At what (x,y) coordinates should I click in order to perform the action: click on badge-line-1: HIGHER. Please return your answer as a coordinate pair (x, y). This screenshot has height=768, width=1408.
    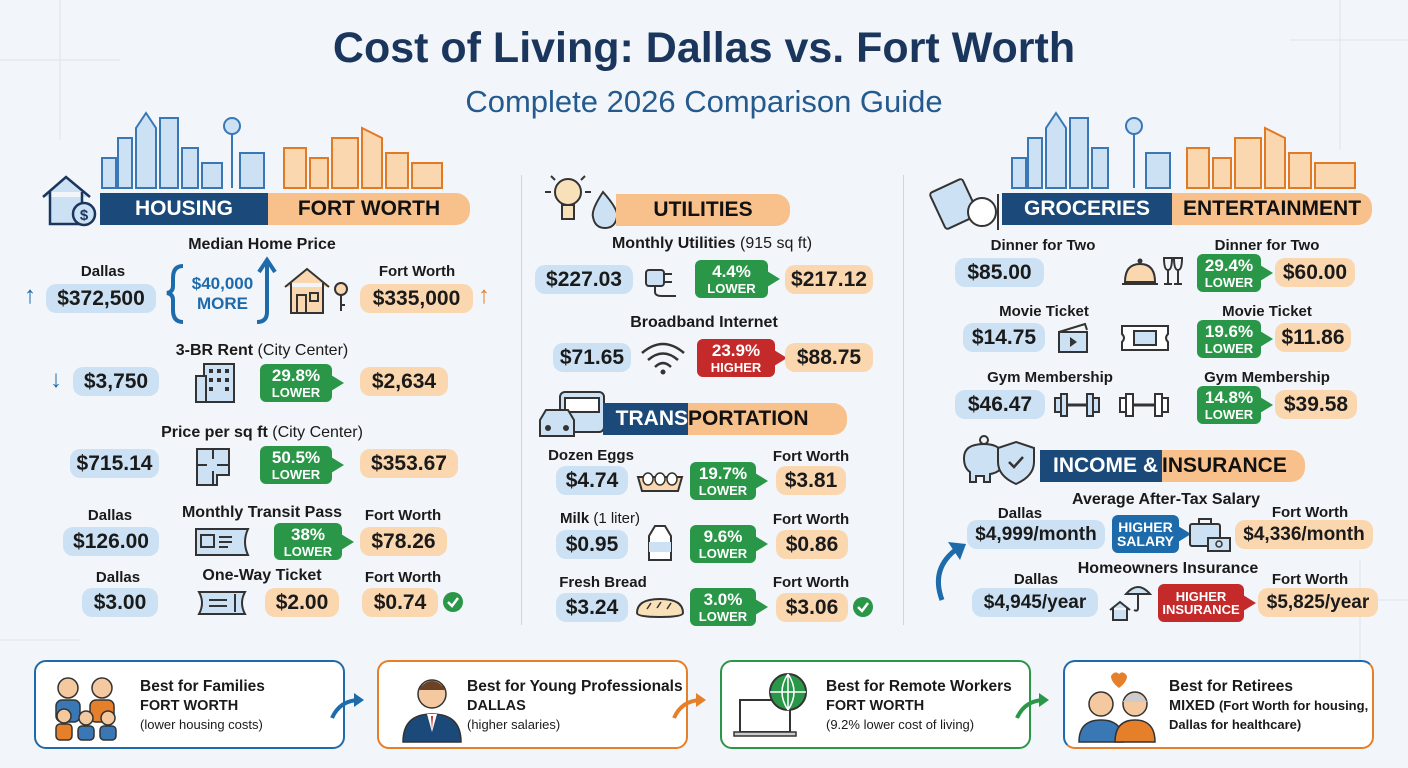
    Looking at the image, I should click on (1201, 596).